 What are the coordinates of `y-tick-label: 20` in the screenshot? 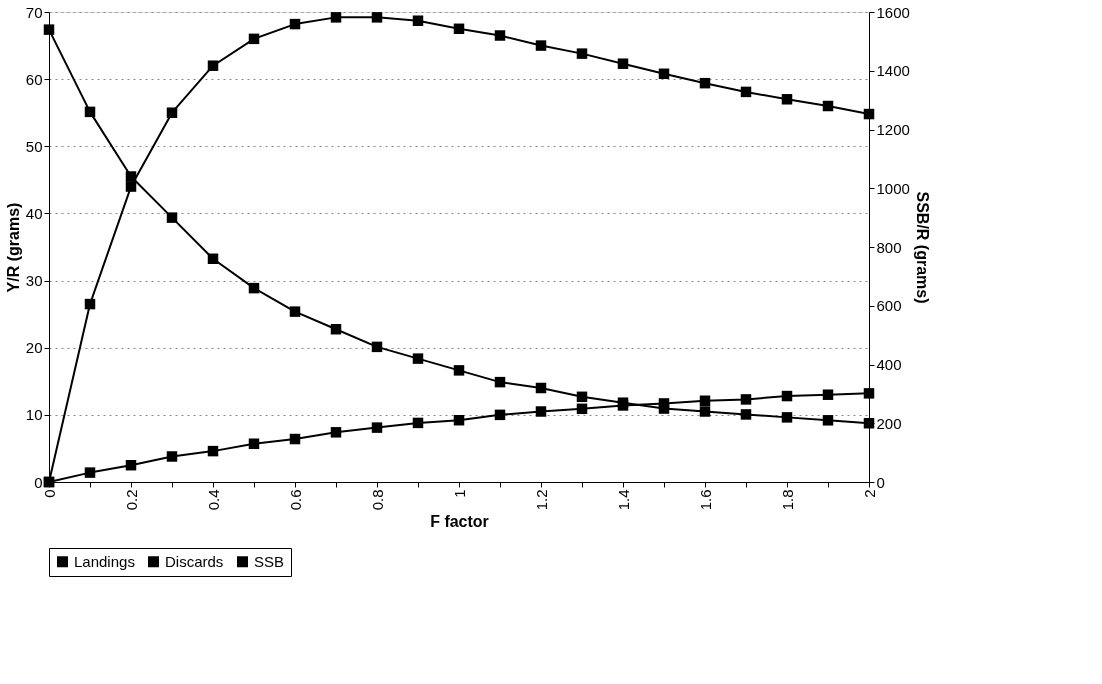 It's located at (34, 348).